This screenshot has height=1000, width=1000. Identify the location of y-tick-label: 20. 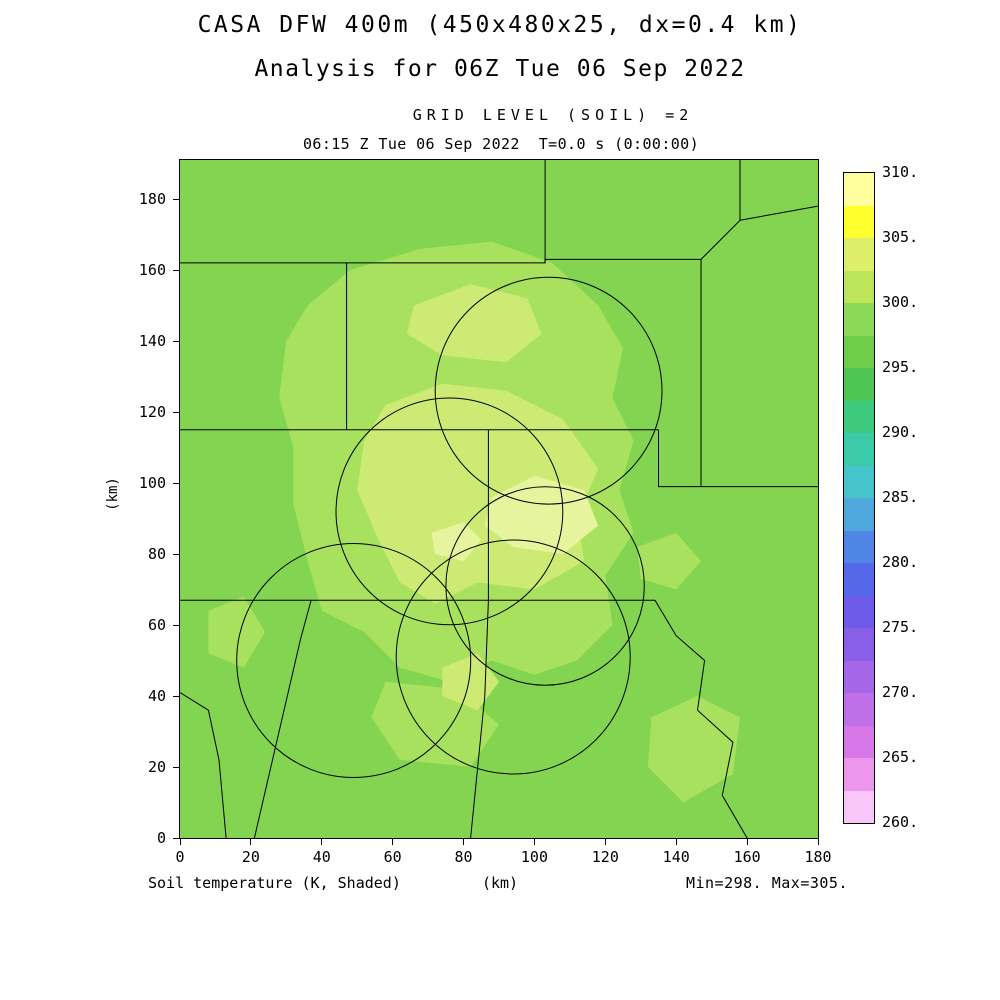
(156, 767).